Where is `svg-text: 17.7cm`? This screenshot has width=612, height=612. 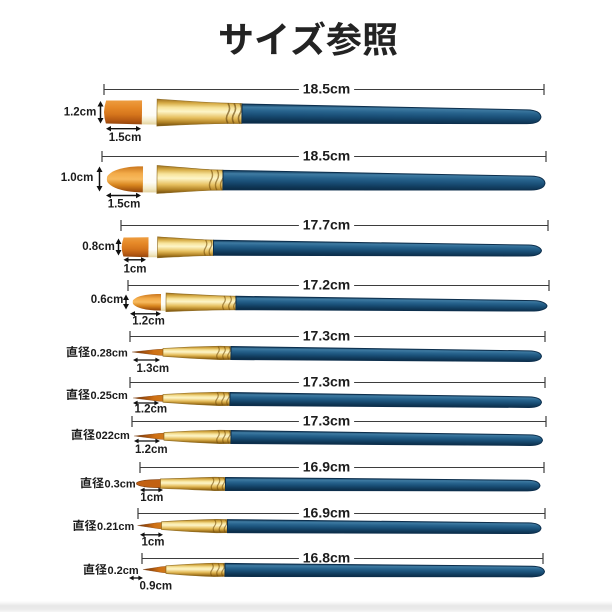 svg-text: 17.7cm is located at coordinates (326, 225).